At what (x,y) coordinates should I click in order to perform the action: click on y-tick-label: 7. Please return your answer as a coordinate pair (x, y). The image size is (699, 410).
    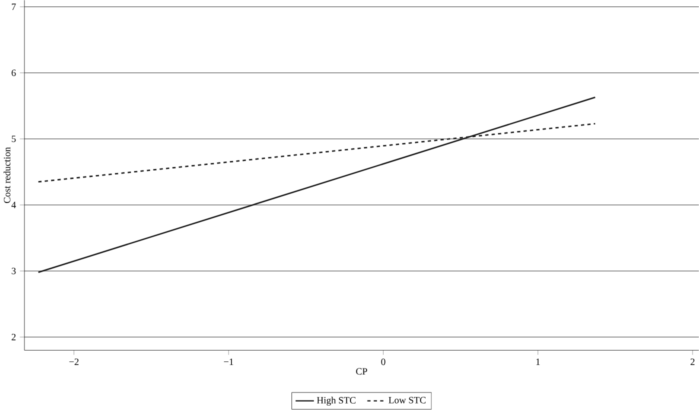
    Looking at the image, I should click on (14, 7).